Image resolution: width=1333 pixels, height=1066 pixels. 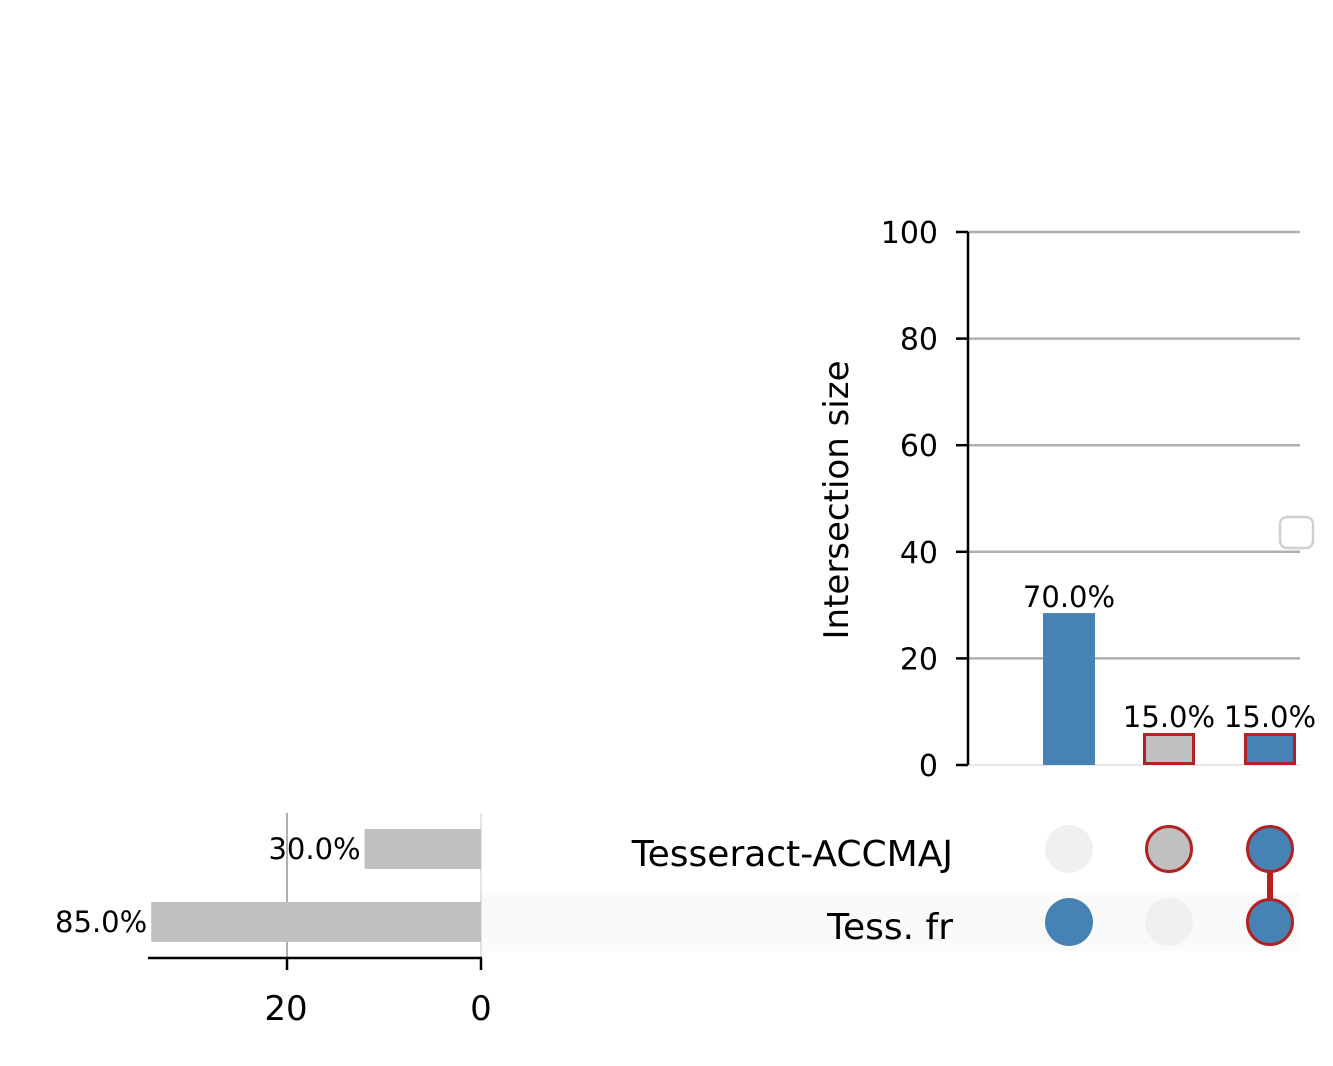 What do you see at coordinates (1069, 849) in the screenshot?
I see `matrix-dot-c1-r1` at bounding box center [1069, 849].